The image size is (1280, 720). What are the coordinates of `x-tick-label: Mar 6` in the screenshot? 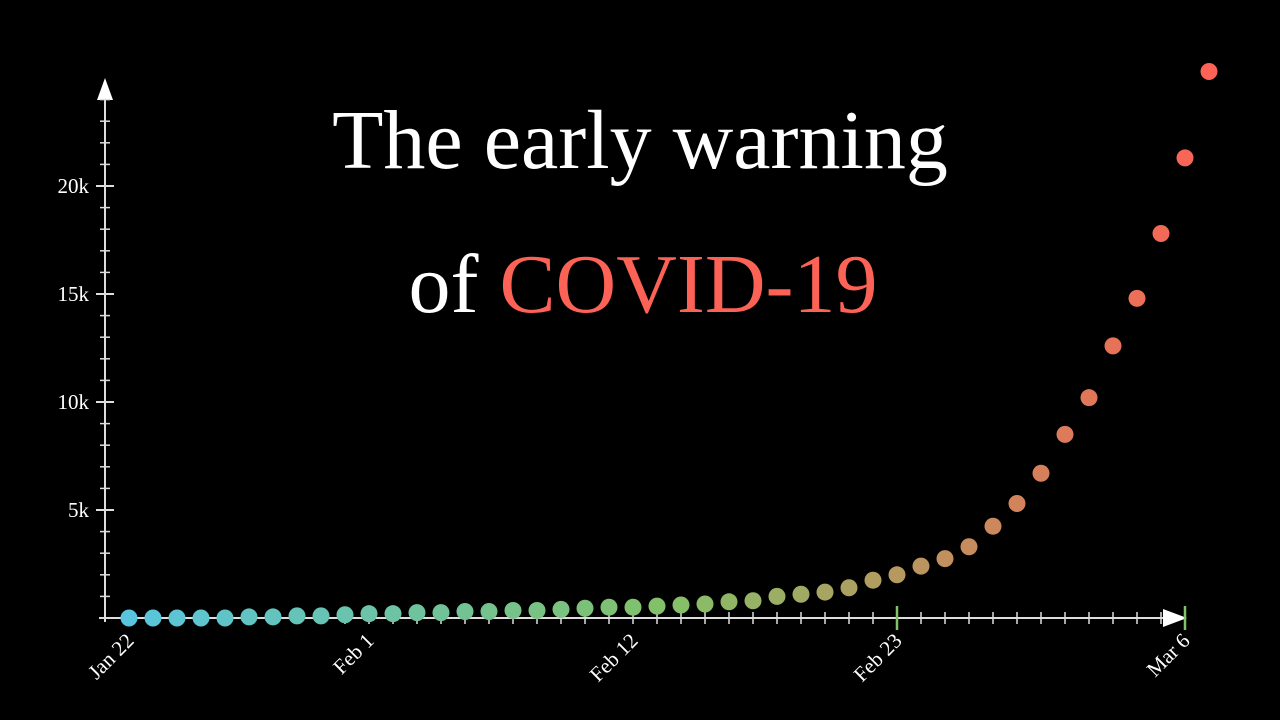 It's located at (1168, 655).